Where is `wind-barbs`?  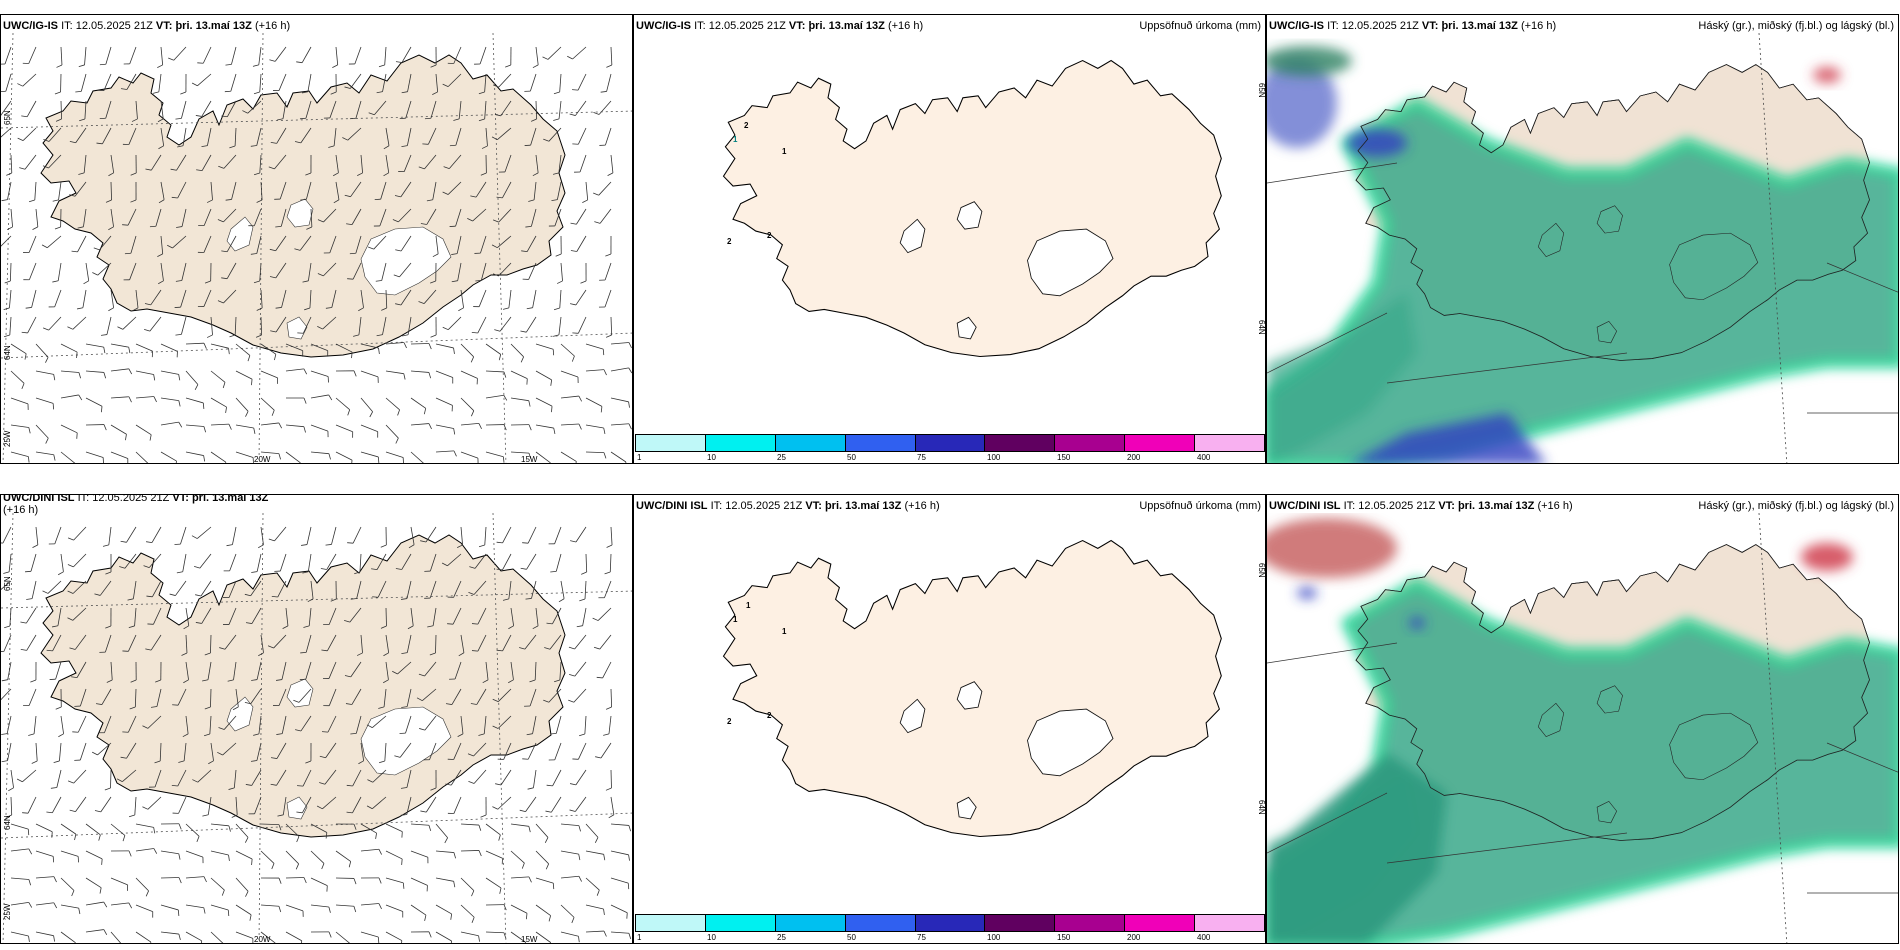 wind-barbs is located at coordinates (316, 734).